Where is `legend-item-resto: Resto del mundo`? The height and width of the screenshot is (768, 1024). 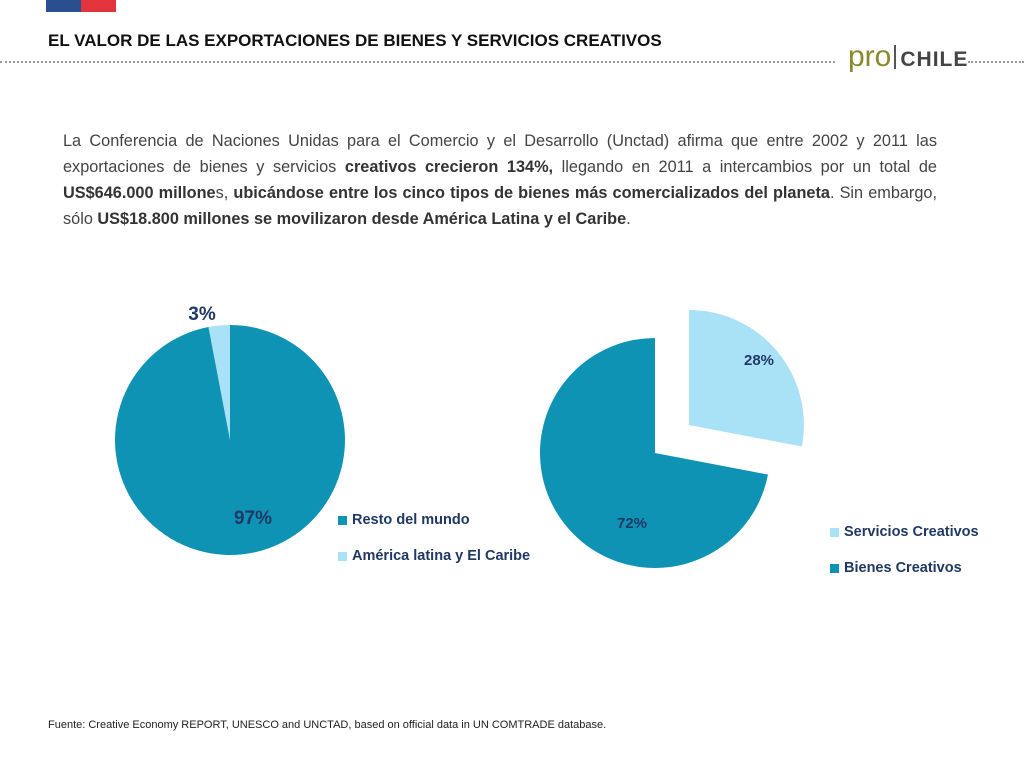 legend-item-resto: Resto del mundo is located at coordinates (434, 520).